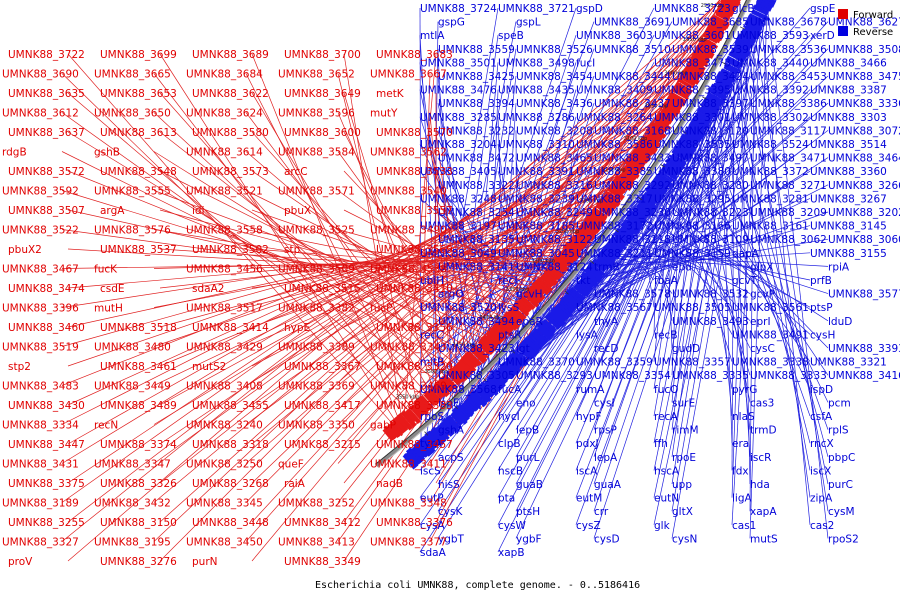 This screenshot has width=900, height=600. Describe the element at coordinates (682, 485) in the screenshot. I see `reverse-gene-label: upp` at that location.